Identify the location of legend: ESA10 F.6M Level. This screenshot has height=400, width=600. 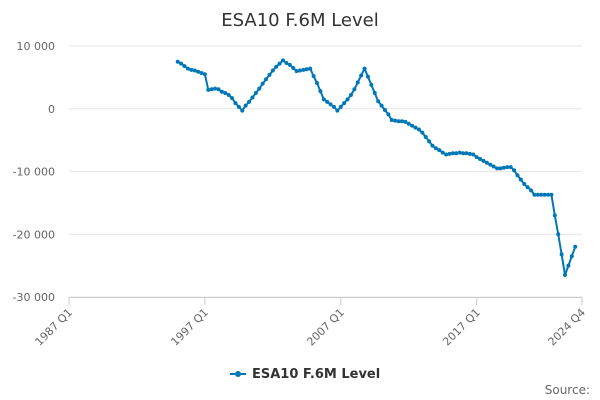
(305, 374).